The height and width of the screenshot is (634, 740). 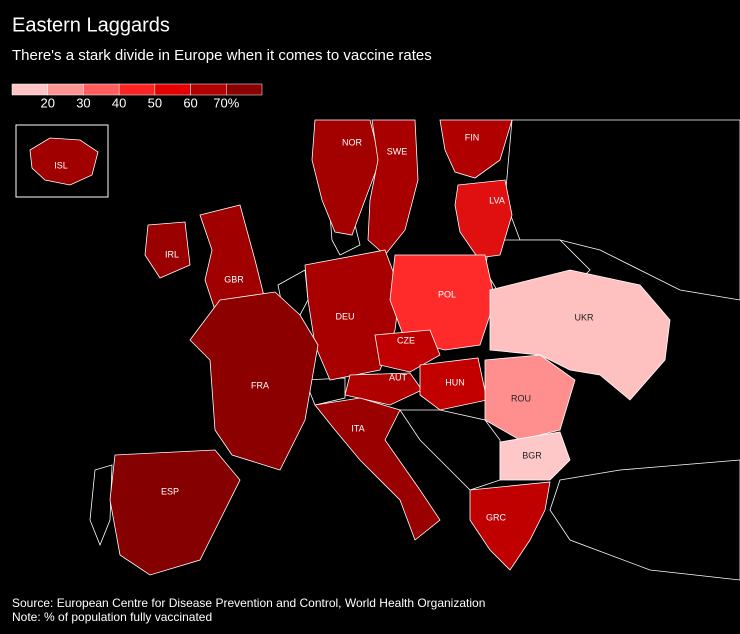 I want to click on country-label: ESP, so click(x=170, y=491).